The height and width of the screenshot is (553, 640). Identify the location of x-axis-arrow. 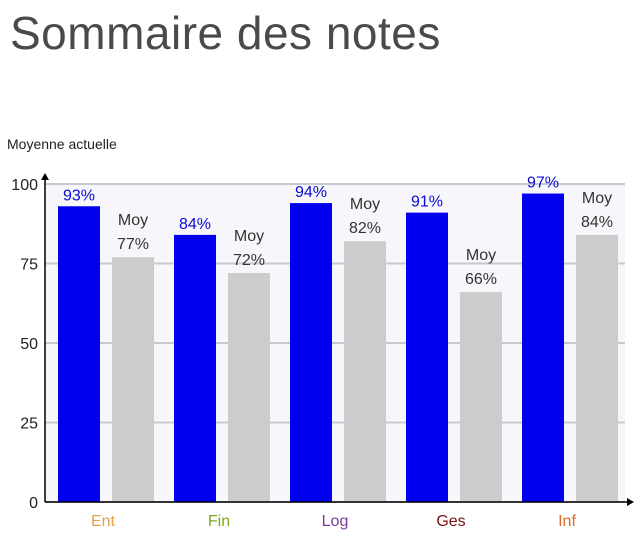
(630, 502).